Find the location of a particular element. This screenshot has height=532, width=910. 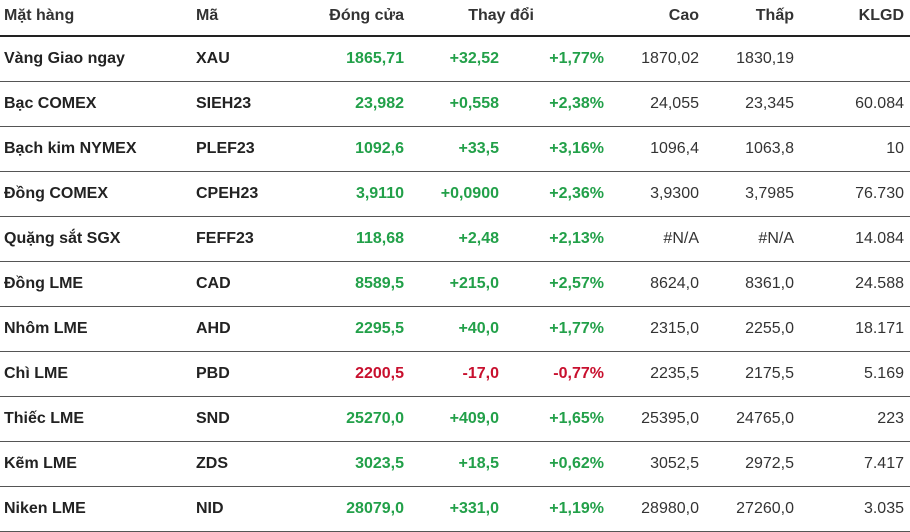

cell-change: +215,0 is located at coordinates (474, 283).